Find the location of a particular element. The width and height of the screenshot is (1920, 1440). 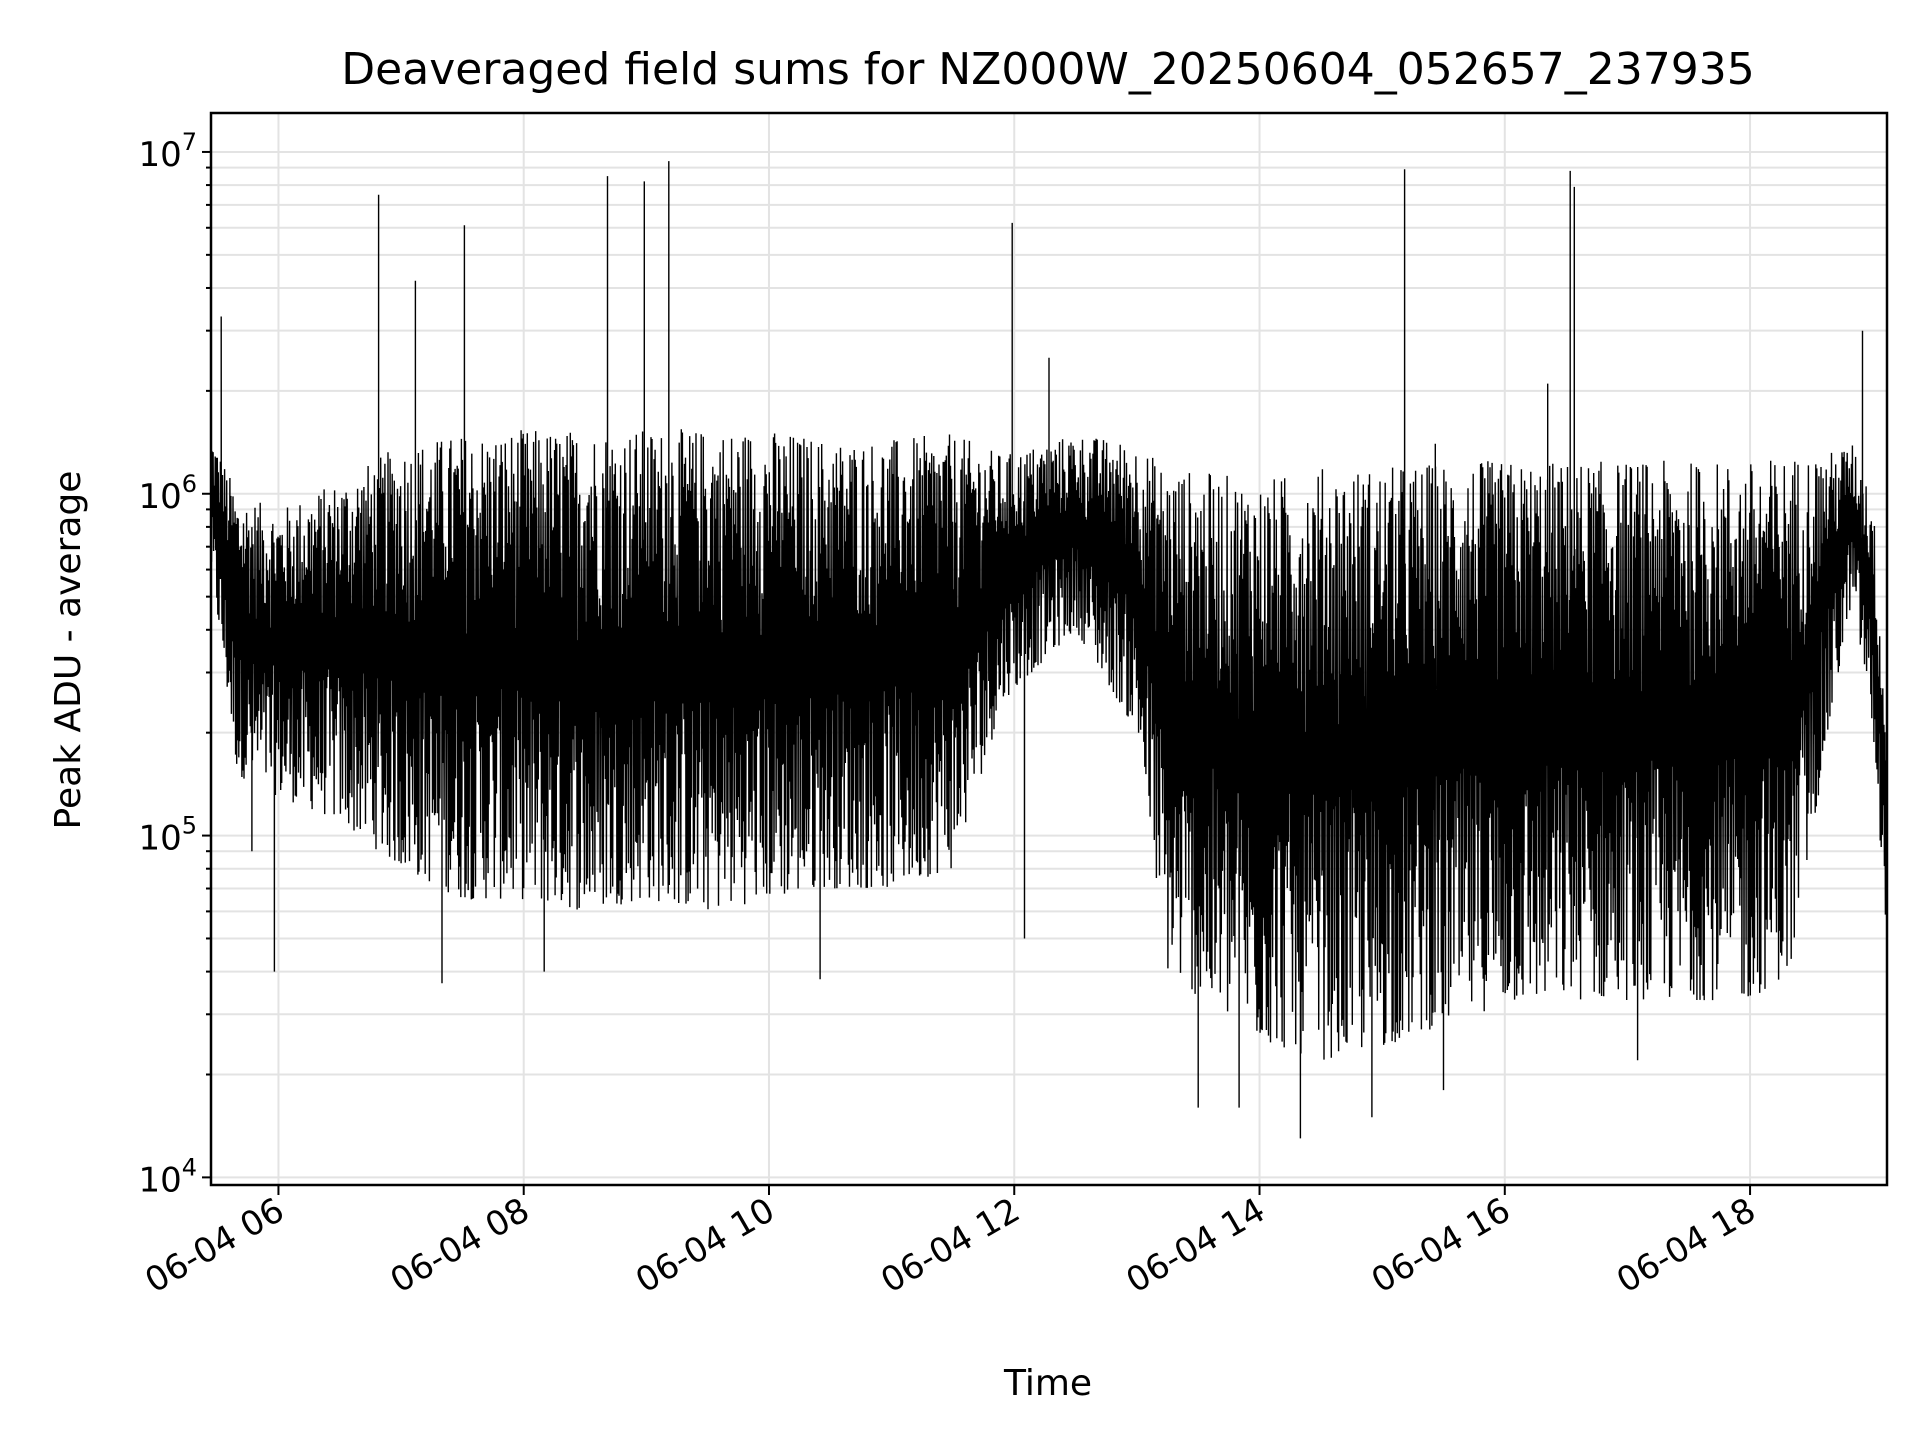

y-tick-label: 10⁷ is located at coordinates (167, 151).